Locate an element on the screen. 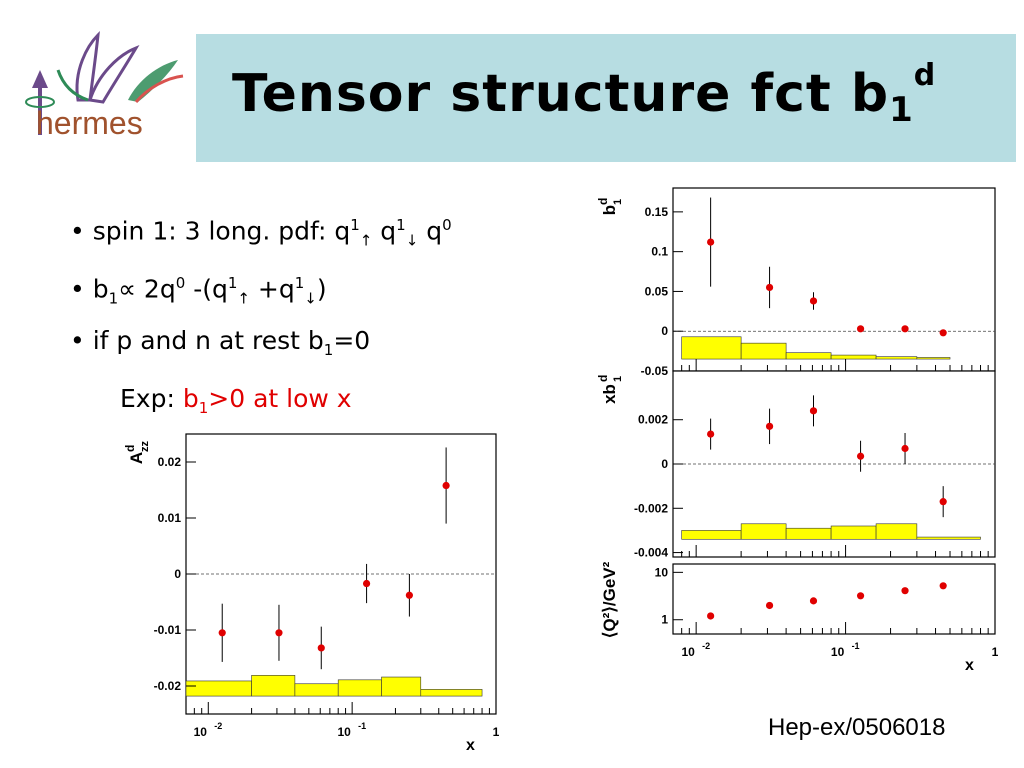 Image resolution: width=1024 pixels, height=768 pixels. y-axis-label-sub: zz is located at coordinates (145, 447).